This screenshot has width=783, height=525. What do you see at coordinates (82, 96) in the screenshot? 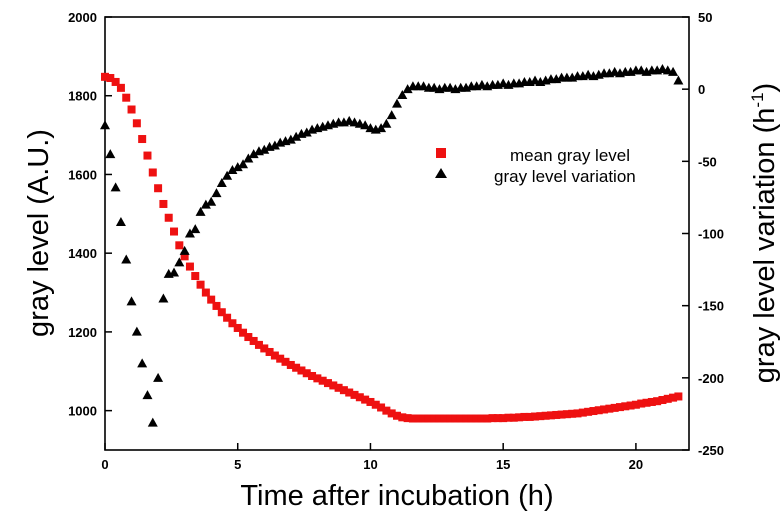
I see `left-y-tick-label: 1800` at bounding box center [82, 96].